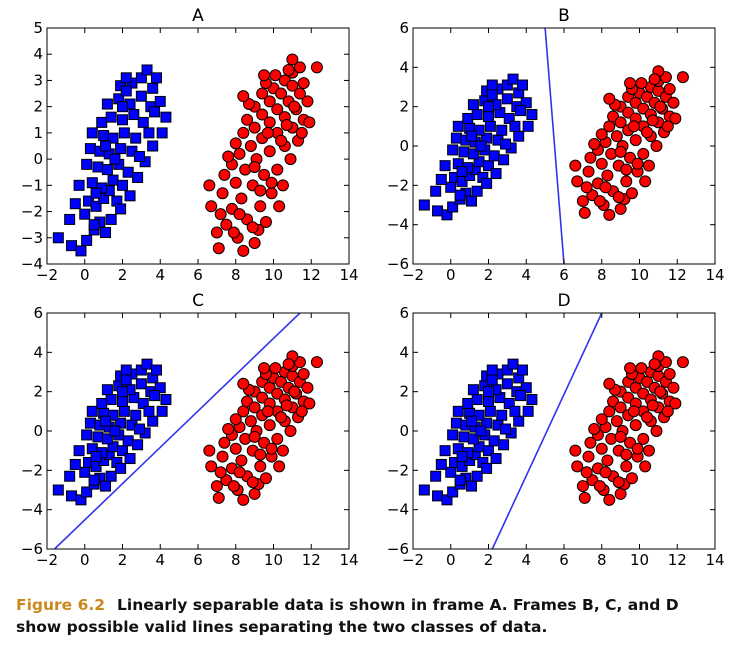 This screenshot has height=647, width=740. Describe the element at coordinates (311, 275) in the screenshot. I see `x-tick-label: 12` at that location.